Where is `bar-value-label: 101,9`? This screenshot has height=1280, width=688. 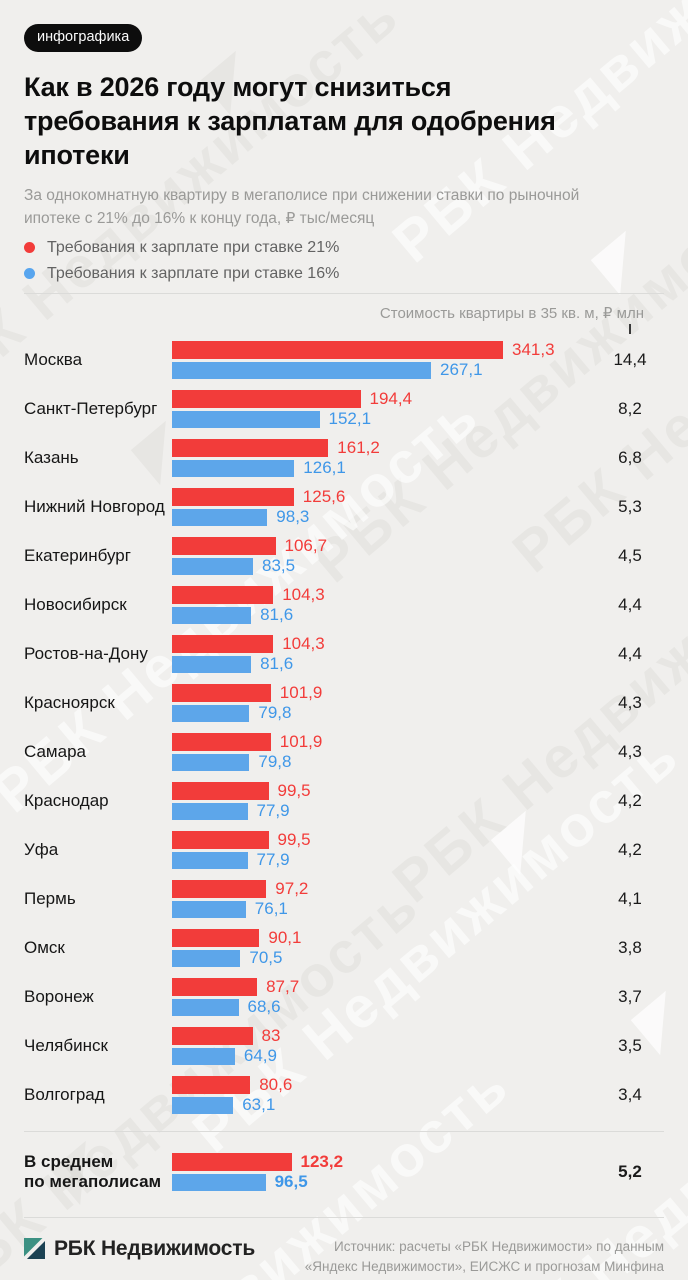 bar-value-label: 101,9 is located at coordinates (301, 692).